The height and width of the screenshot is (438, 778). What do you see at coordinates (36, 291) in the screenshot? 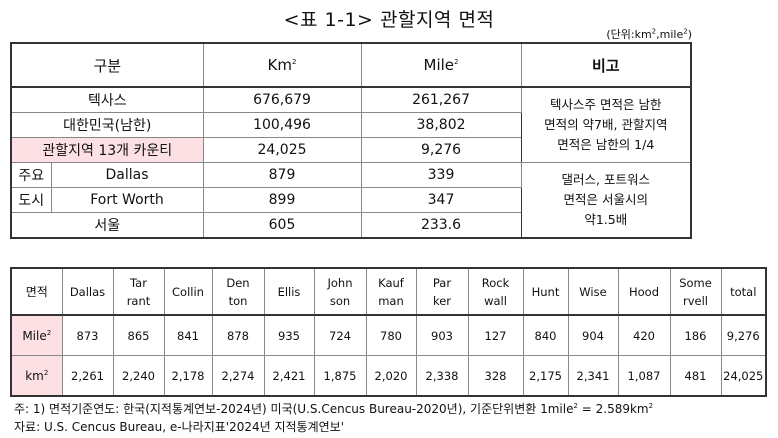
I see `header-corner: 면적` at bounding box center [36, 291].